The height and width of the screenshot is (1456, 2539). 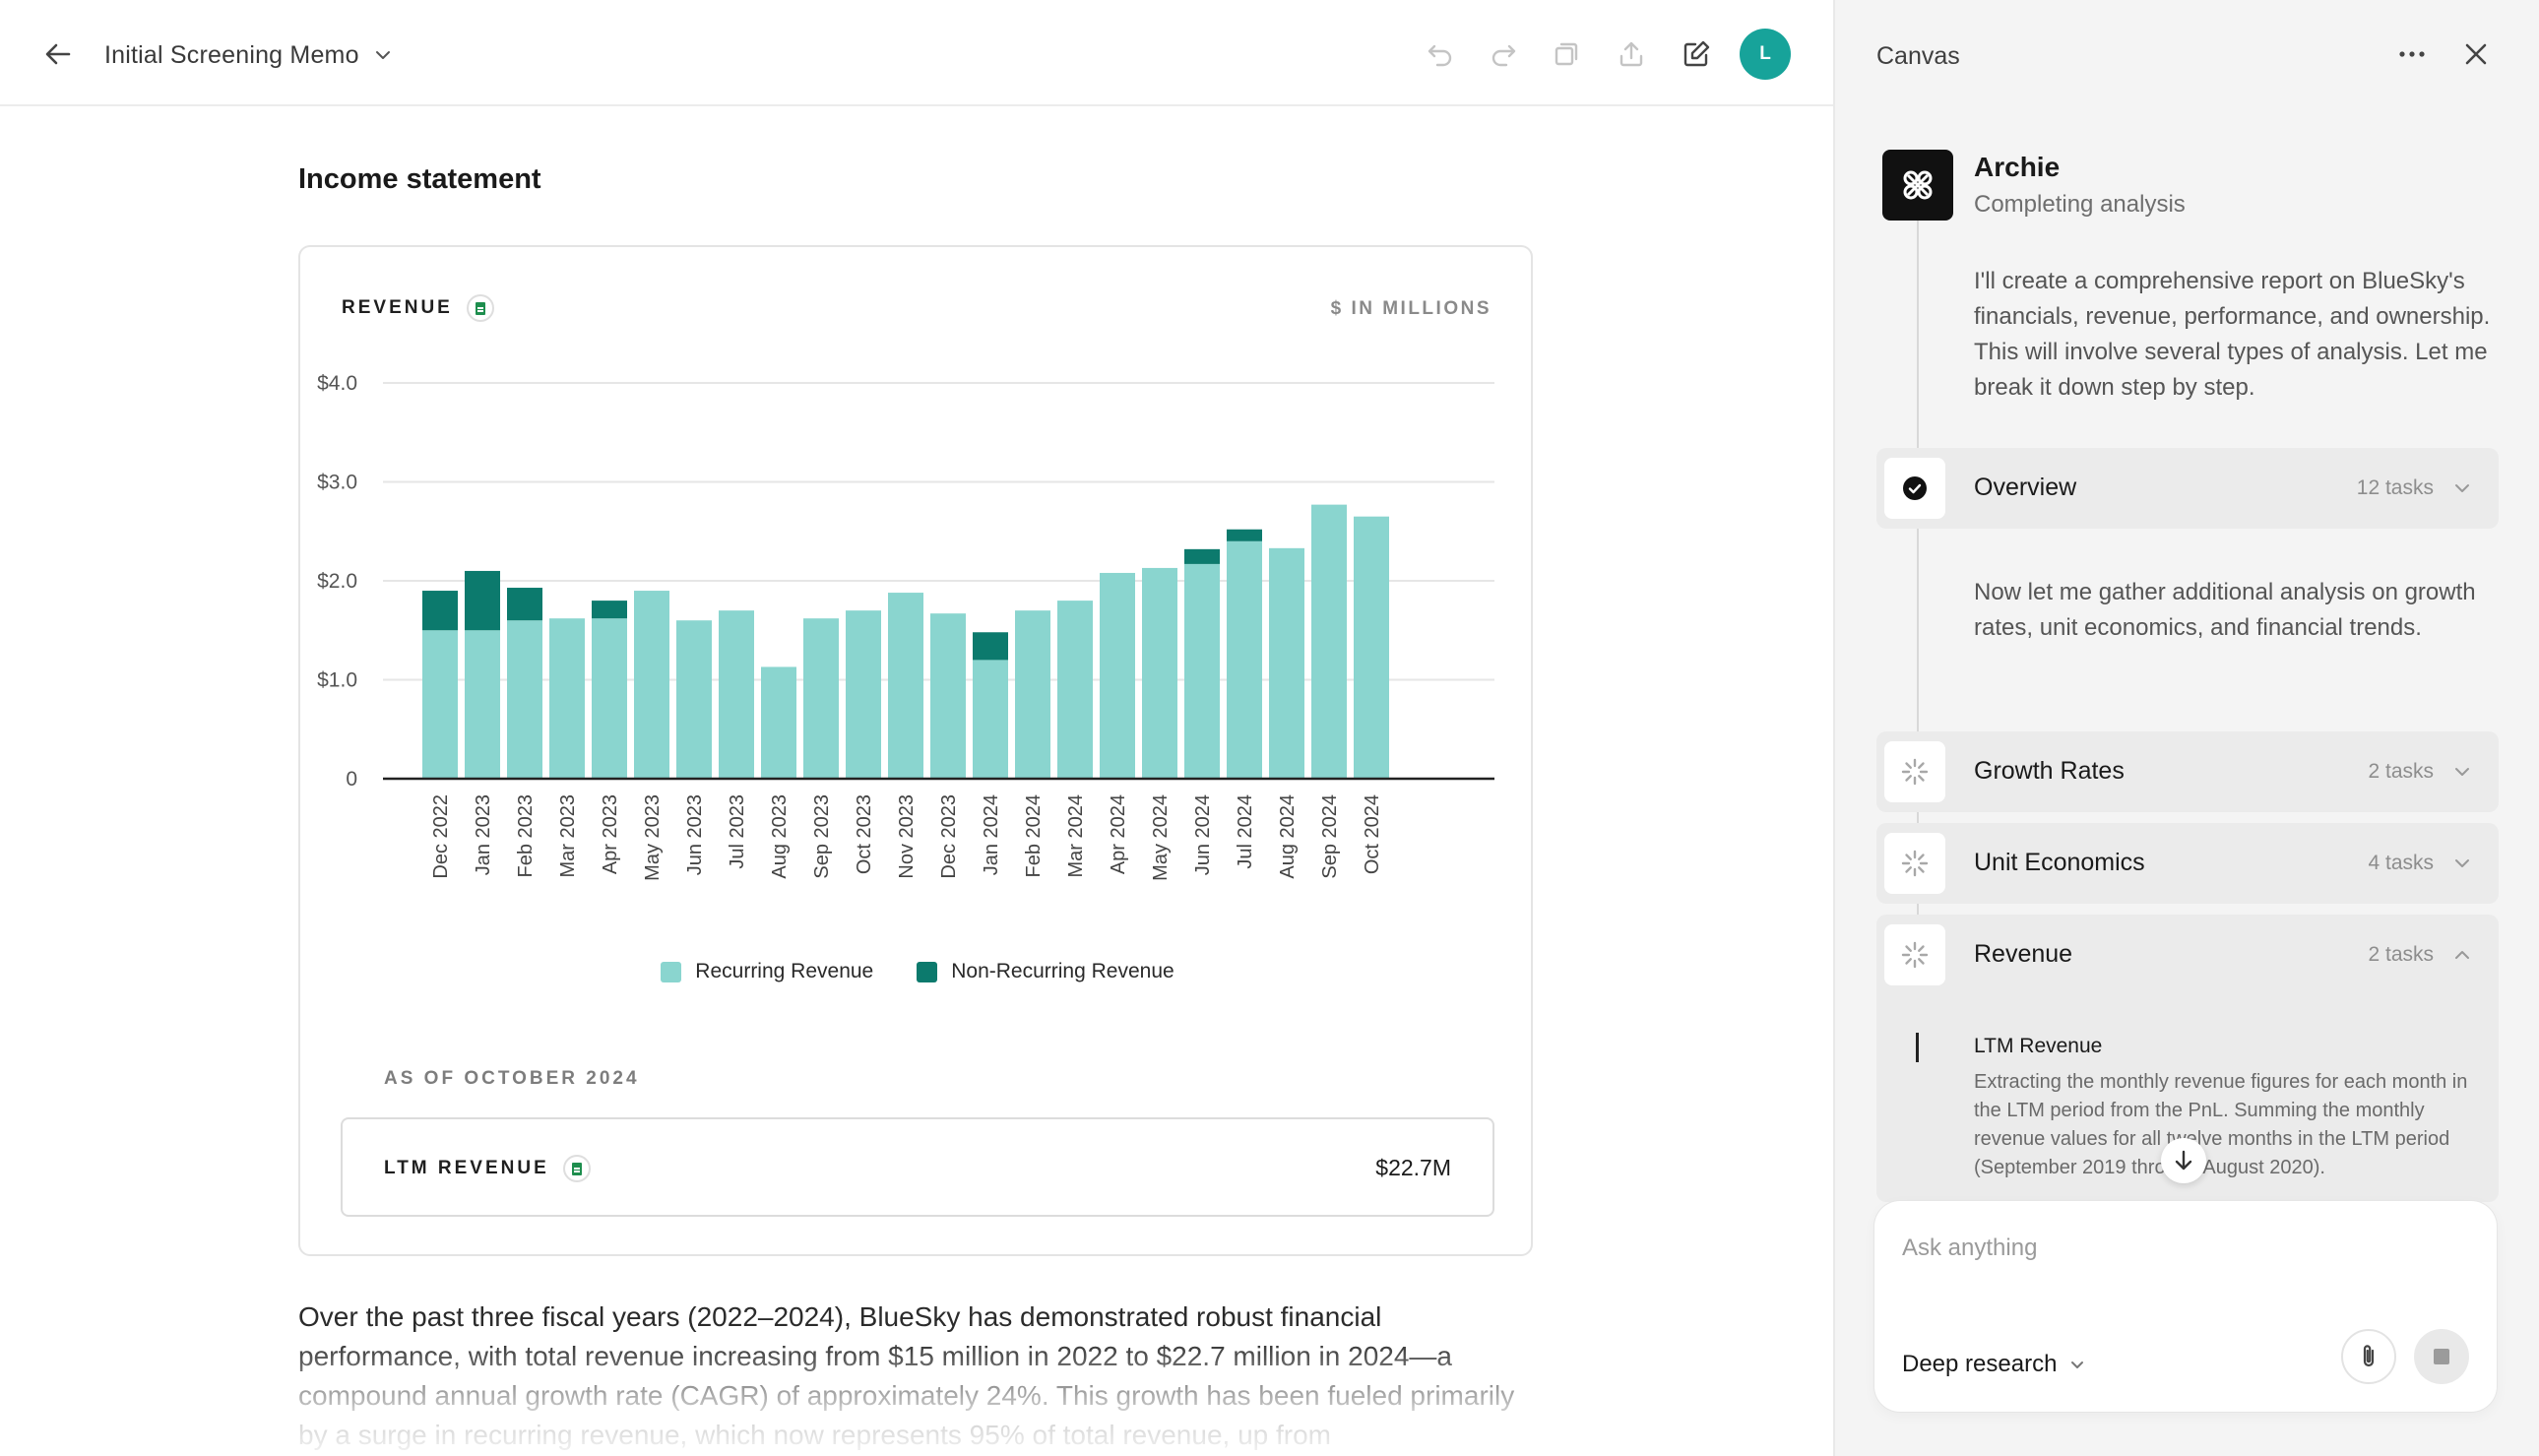 I want to click on research-mode-dropdown: Deep research, so click(x=1994, y=1364).